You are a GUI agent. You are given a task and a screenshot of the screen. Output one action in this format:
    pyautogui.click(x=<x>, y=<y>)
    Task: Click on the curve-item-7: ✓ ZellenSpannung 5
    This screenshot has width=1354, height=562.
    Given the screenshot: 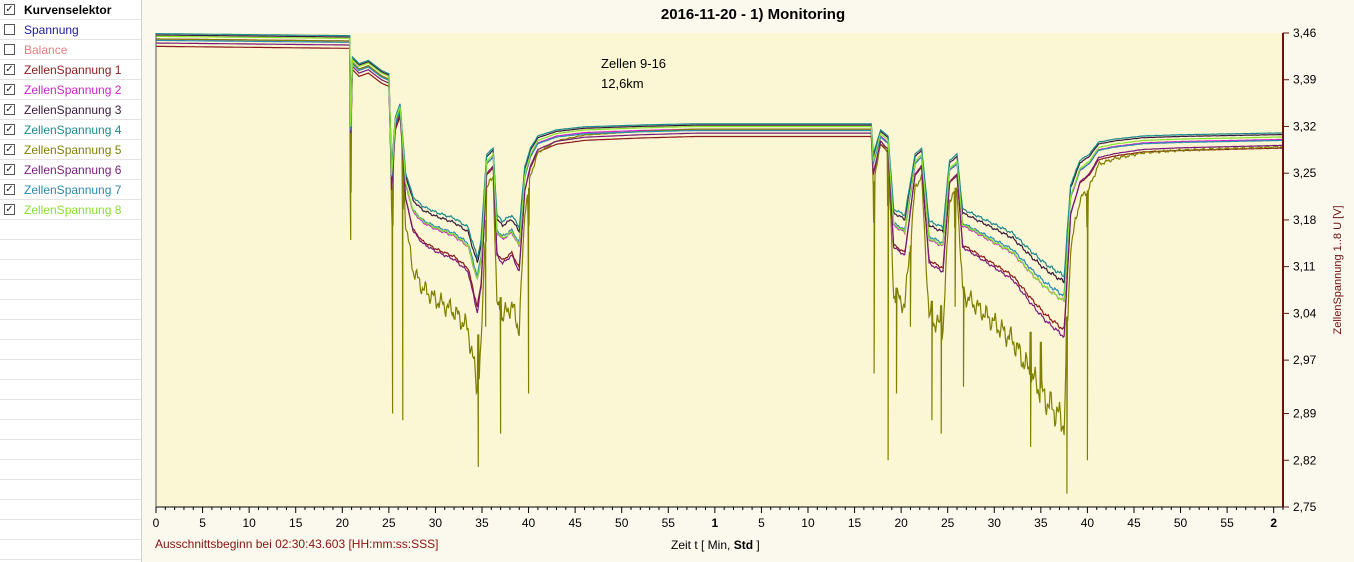 What is the action you would take?
    pyautogui.click(x=70, y=150)
    